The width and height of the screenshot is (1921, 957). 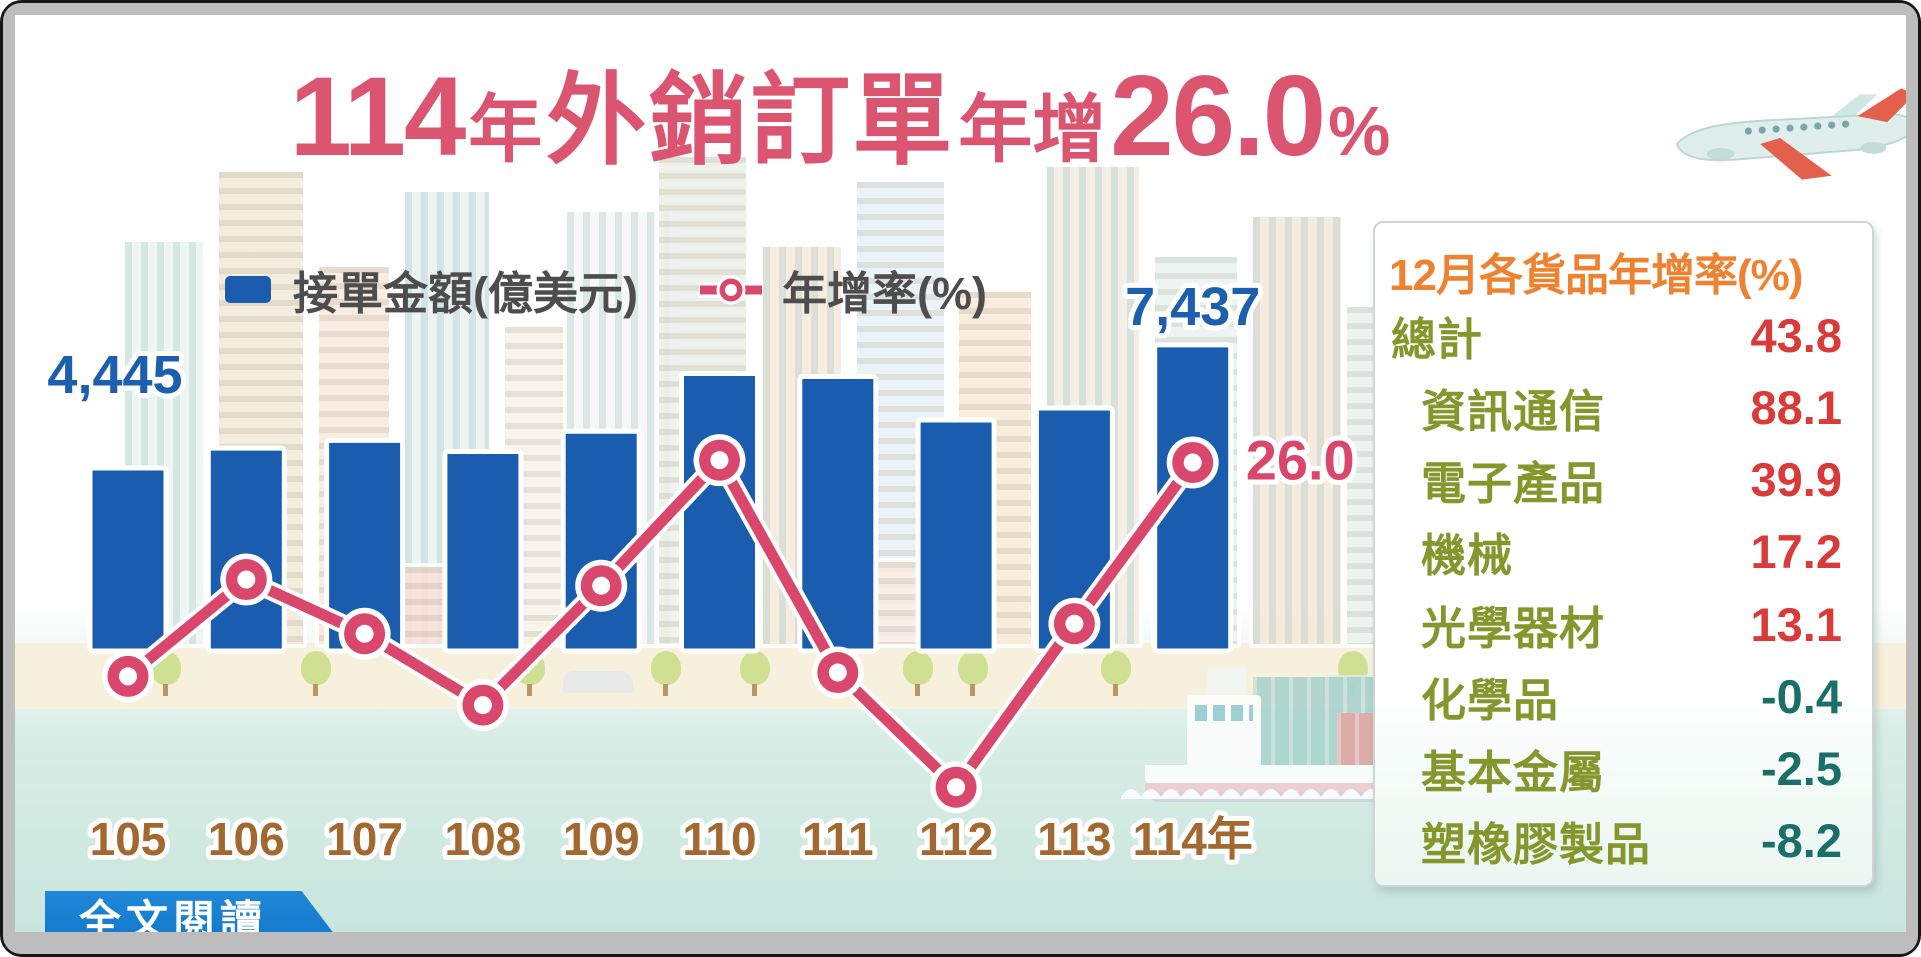 I want to click on commodity-value: 43.8, so click(x=1796, y=335).